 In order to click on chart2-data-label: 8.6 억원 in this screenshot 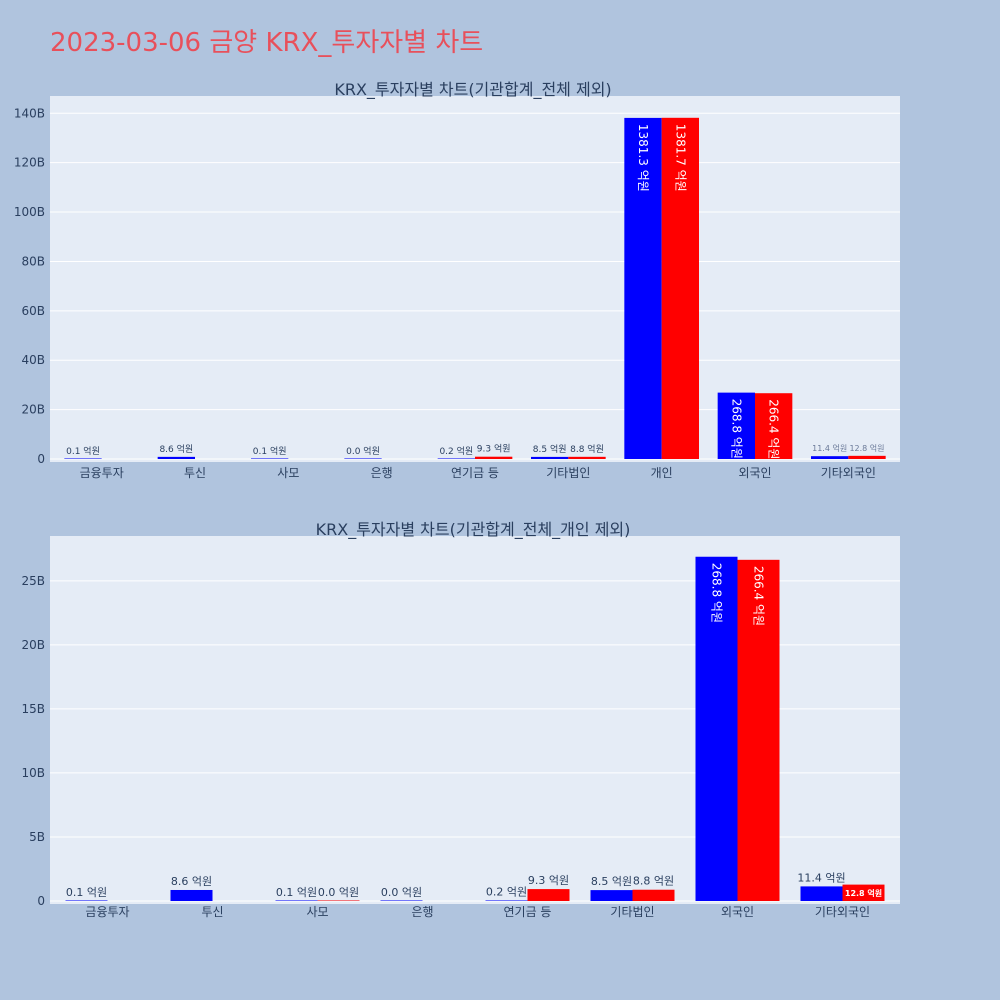, I will do `click(191, 881)`.